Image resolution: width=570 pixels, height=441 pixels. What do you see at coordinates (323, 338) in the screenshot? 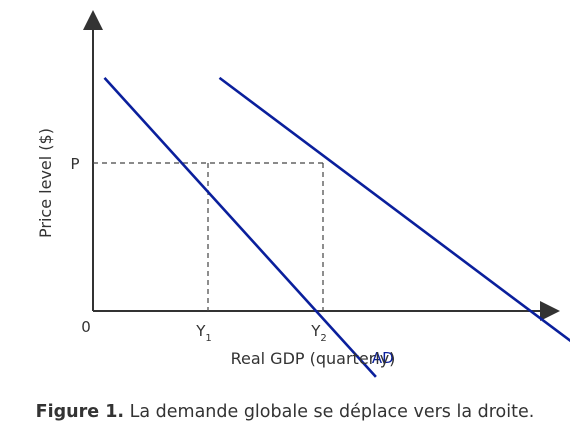
I see `x-tick-subscript-2: 2` at bounding box center [323, 338].